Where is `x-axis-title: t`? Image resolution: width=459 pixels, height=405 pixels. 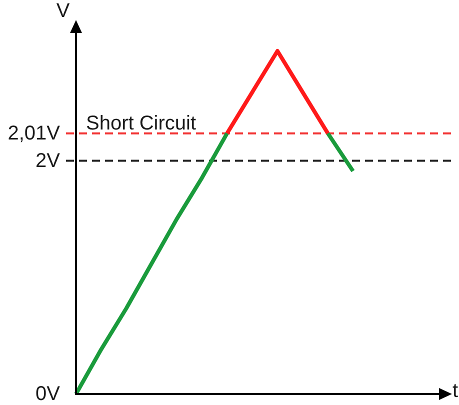
x-axis-title: t is located at coordinates (455, 391).